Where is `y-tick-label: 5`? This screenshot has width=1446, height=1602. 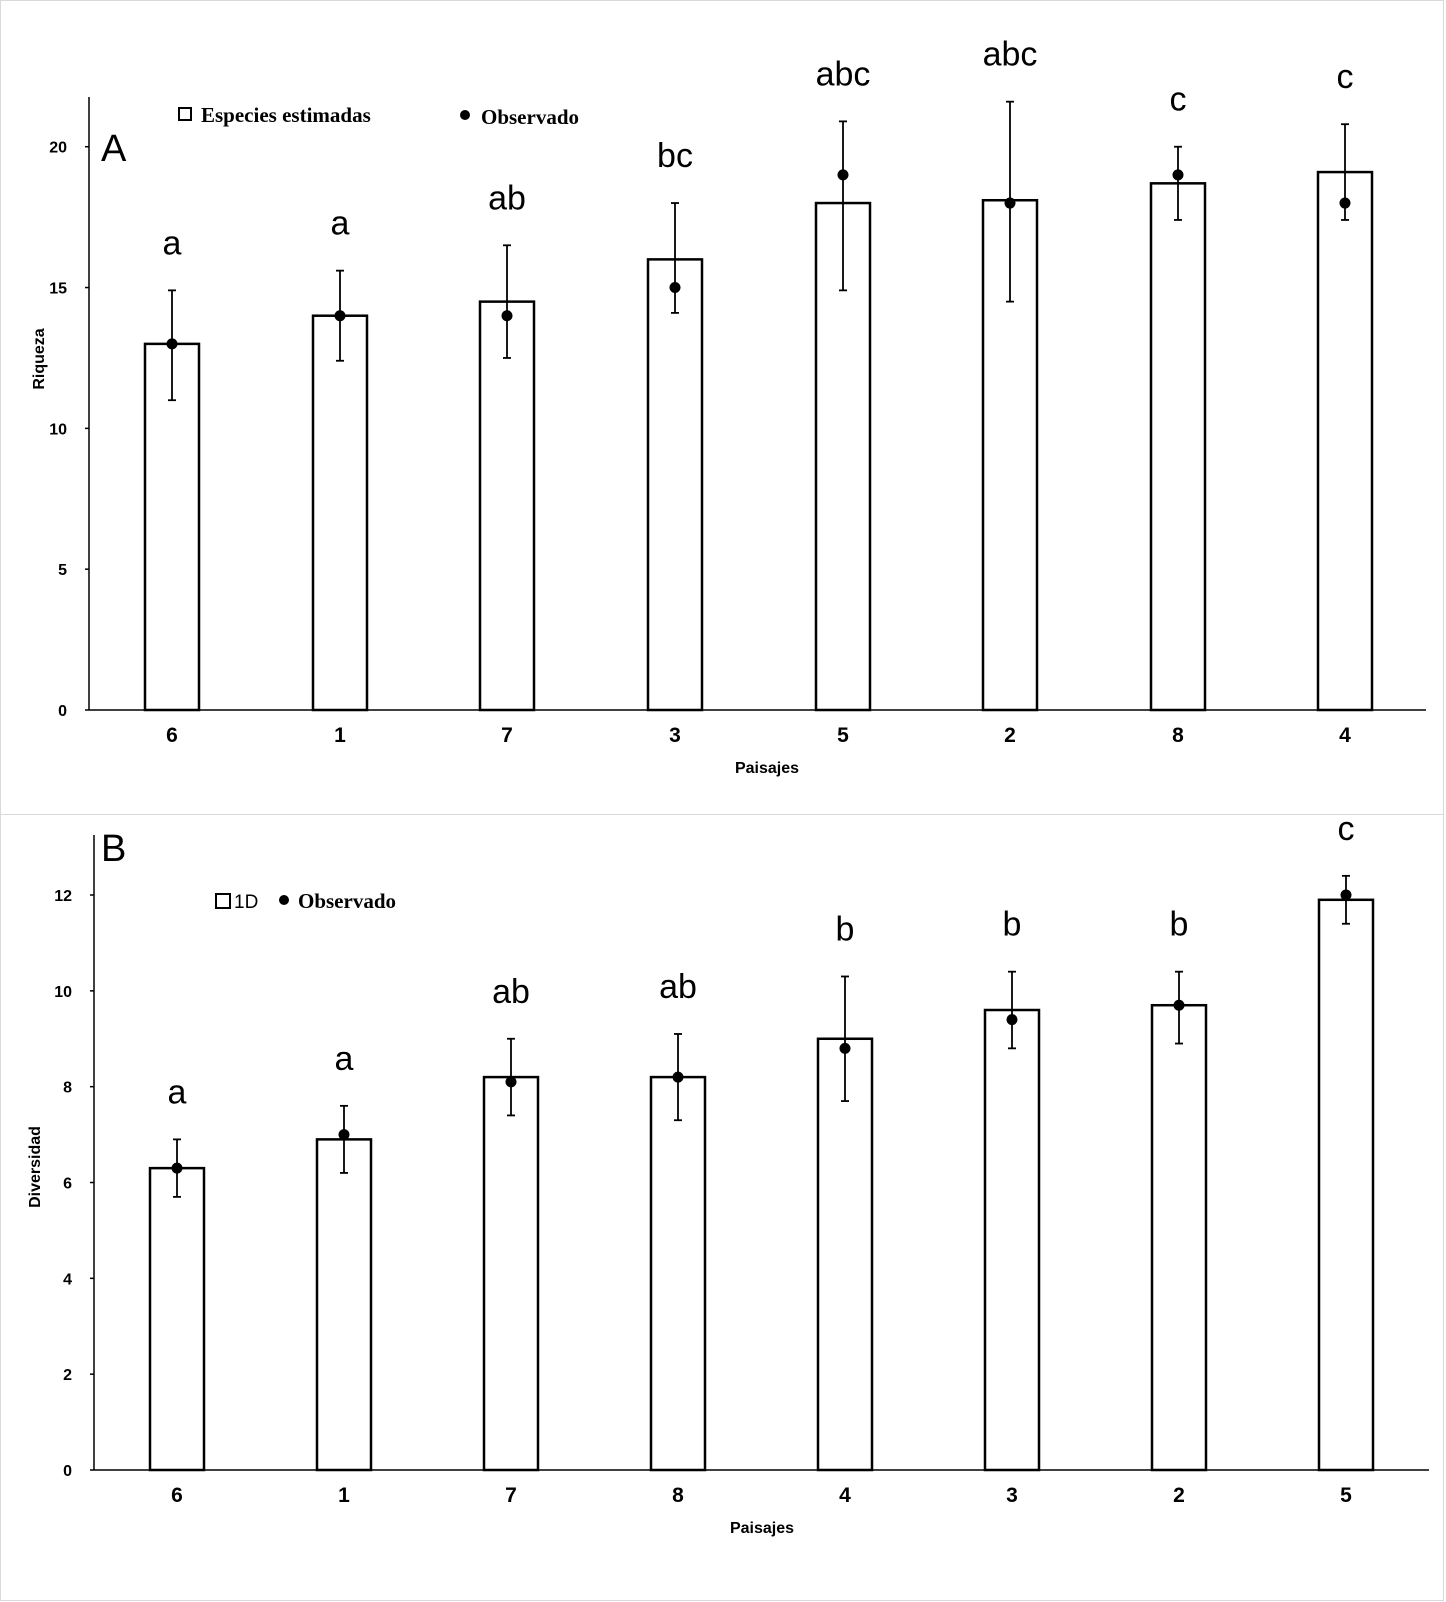 y-tick-label: 5 is located at coordinates (62, 570).